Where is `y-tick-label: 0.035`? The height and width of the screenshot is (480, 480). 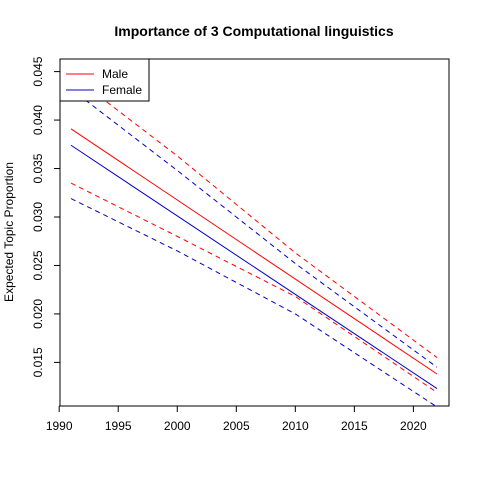
y-tick-label: 0.035 is located at coordinates (38, 168).